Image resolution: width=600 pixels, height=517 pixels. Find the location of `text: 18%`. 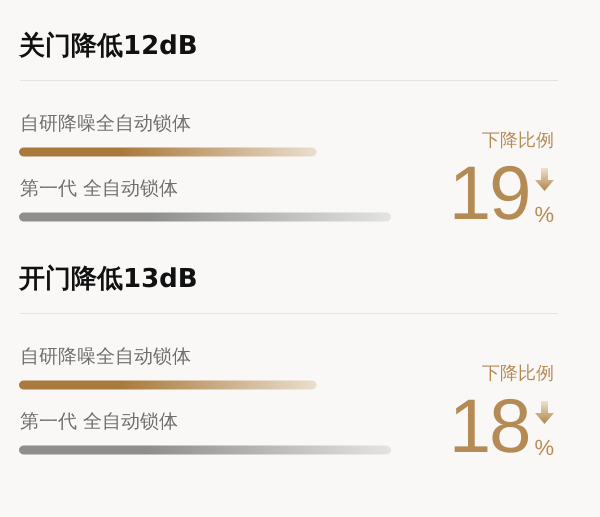

text: 18% is located at coordinates (501, 426).